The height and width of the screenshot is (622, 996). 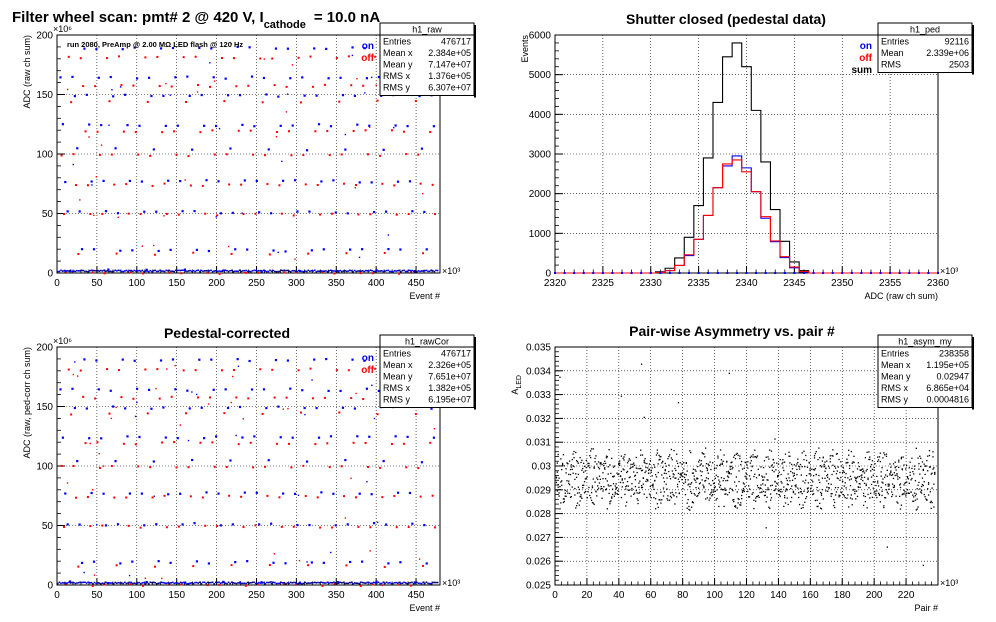 What do you see at coordinates (136, 283) in the screenshot?
I see `x-tick-label: 100` at bounding box center [136, 283].